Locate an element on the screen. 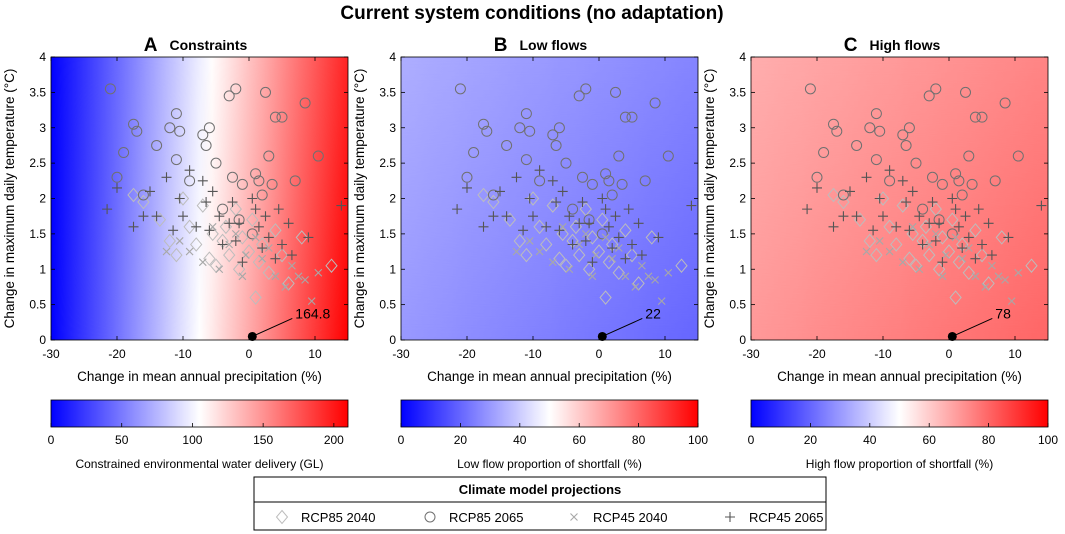 This screenshot has width=1065, height=534. legend-diamond-icon is located at coordinates (282, 517).